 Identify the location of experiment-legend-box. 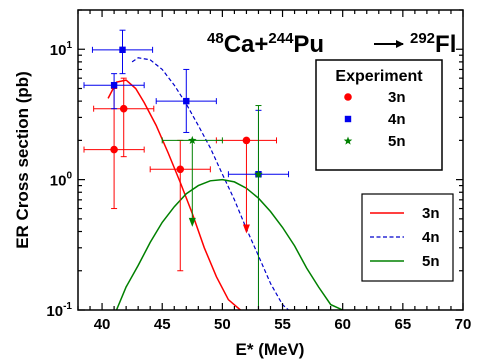
(379, 115).